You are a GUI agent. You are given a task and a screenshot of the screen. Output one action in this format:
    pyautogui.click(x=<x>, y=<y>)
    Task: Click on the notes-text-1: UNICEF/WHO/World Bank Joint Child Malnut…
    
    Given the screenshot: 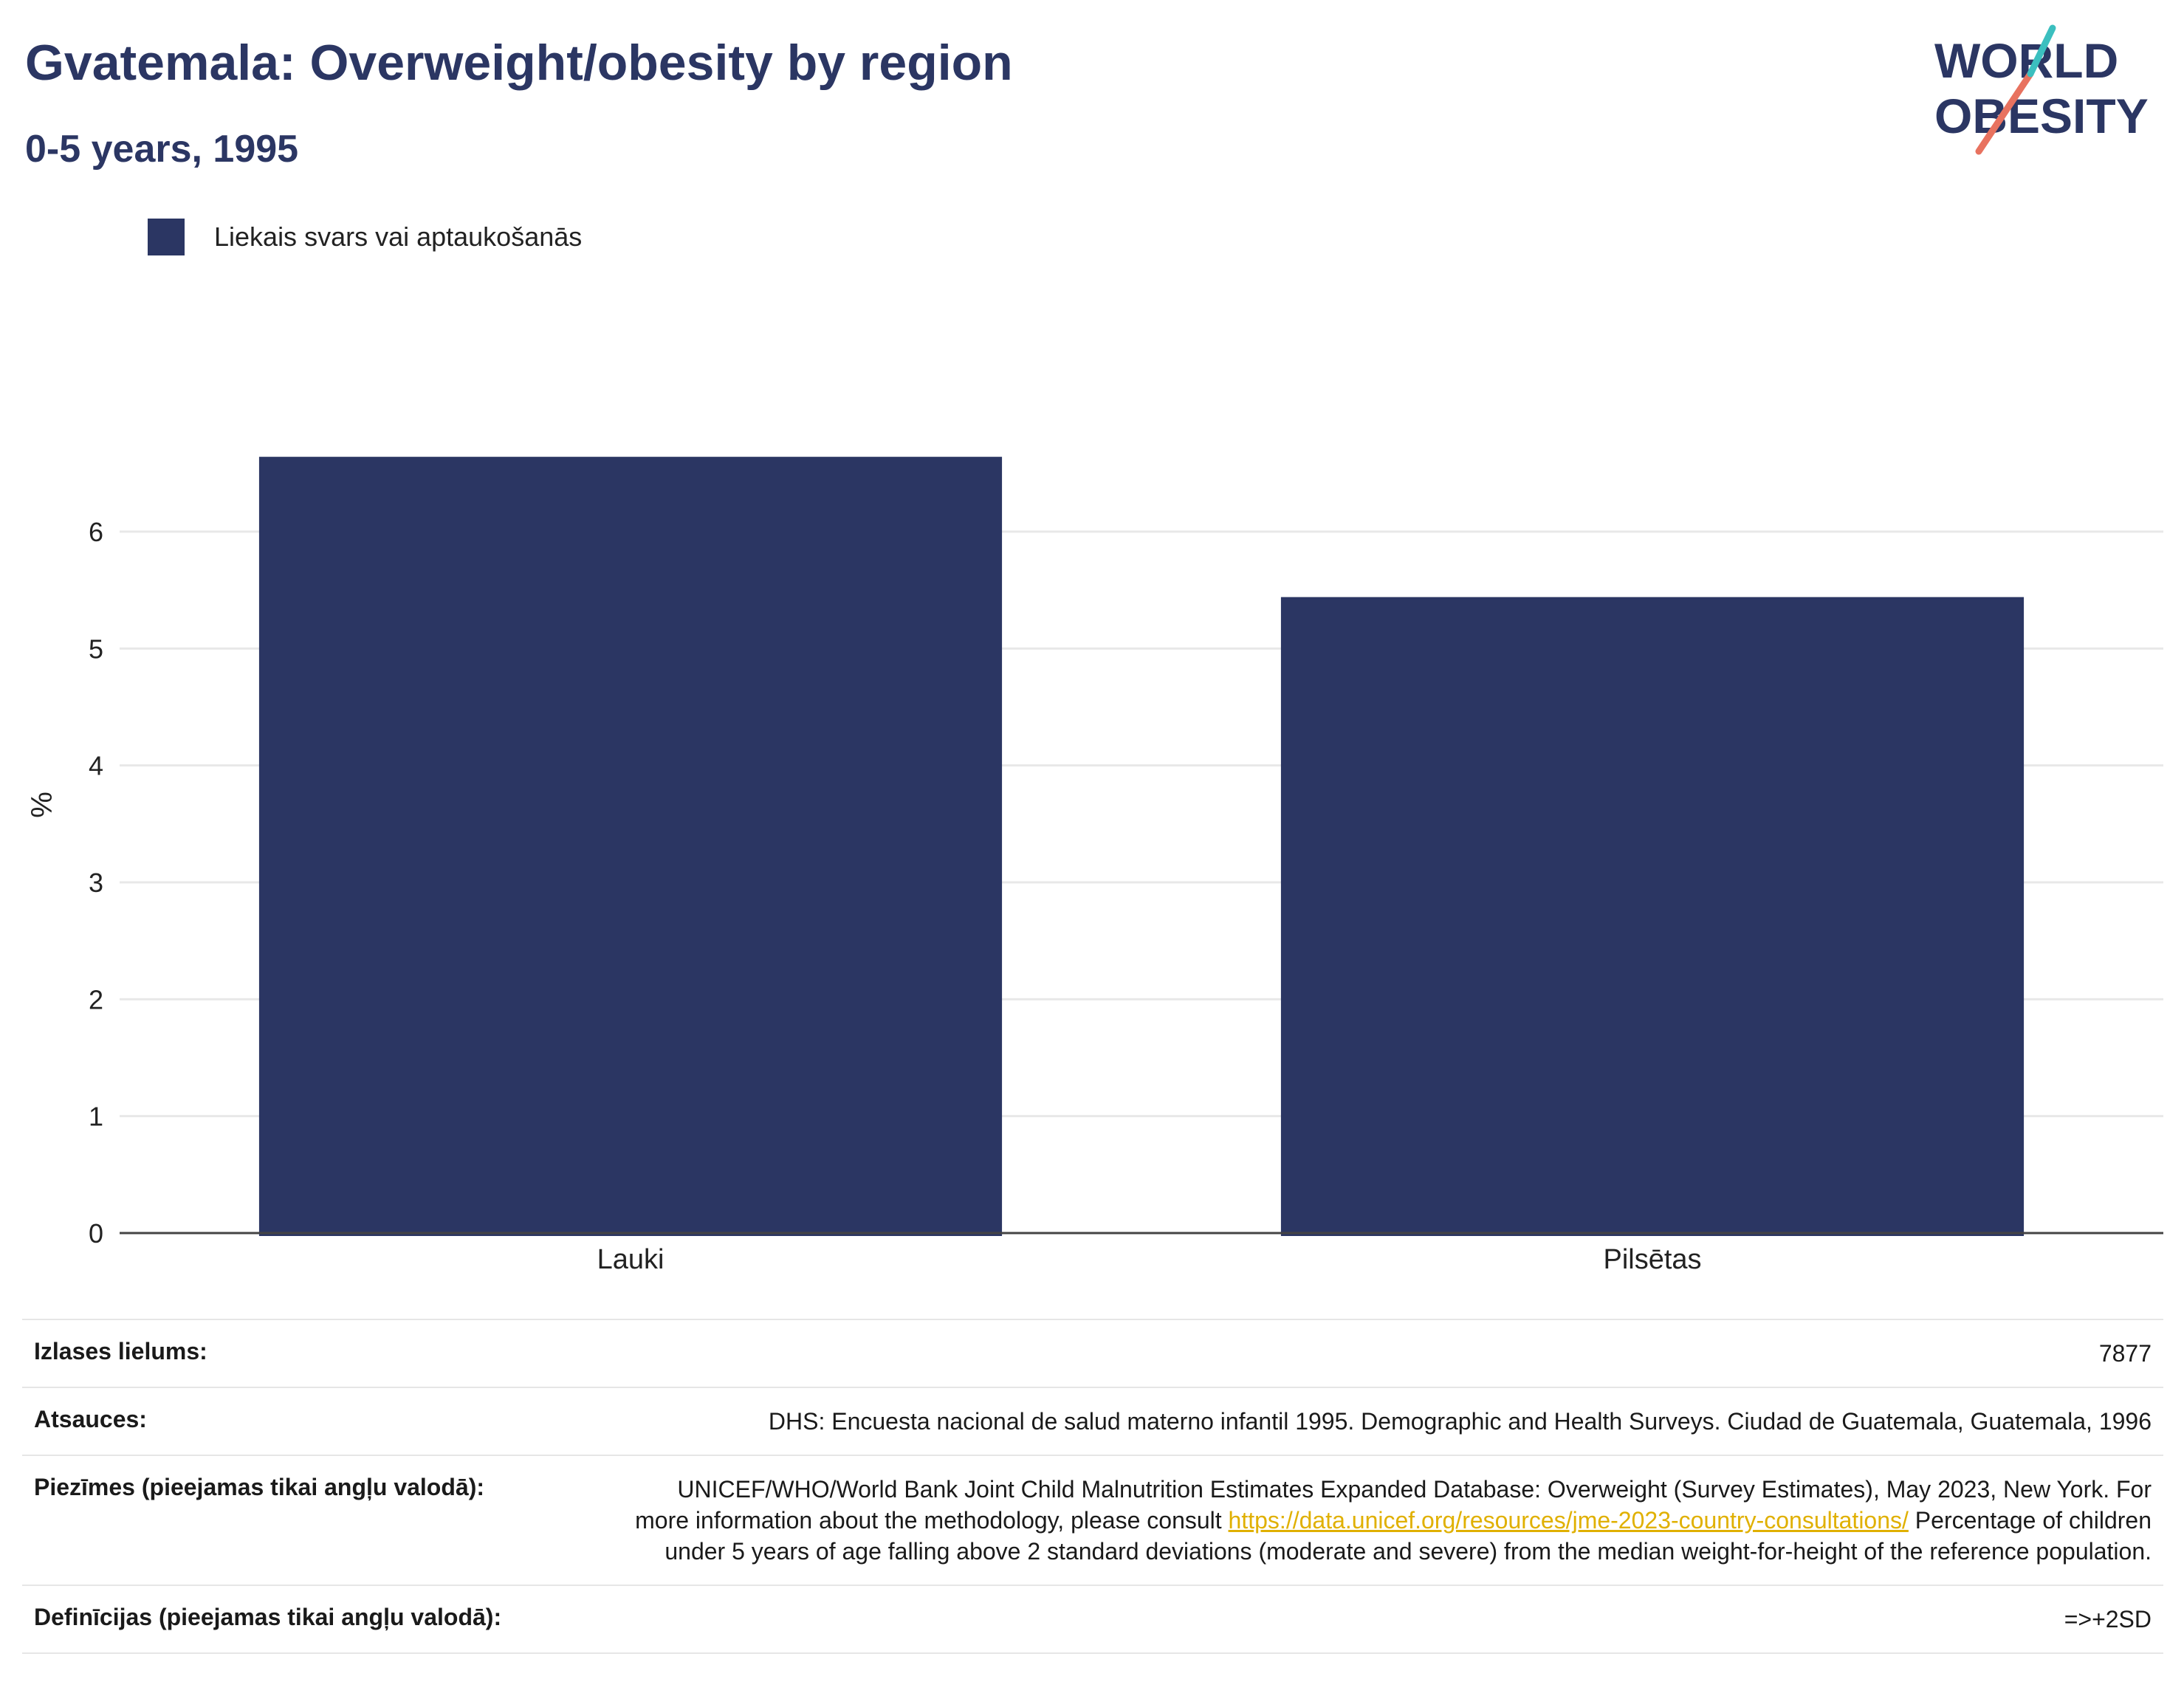 What is the action you would take?
    pyautogui.click(x=1394, y=1505)
    